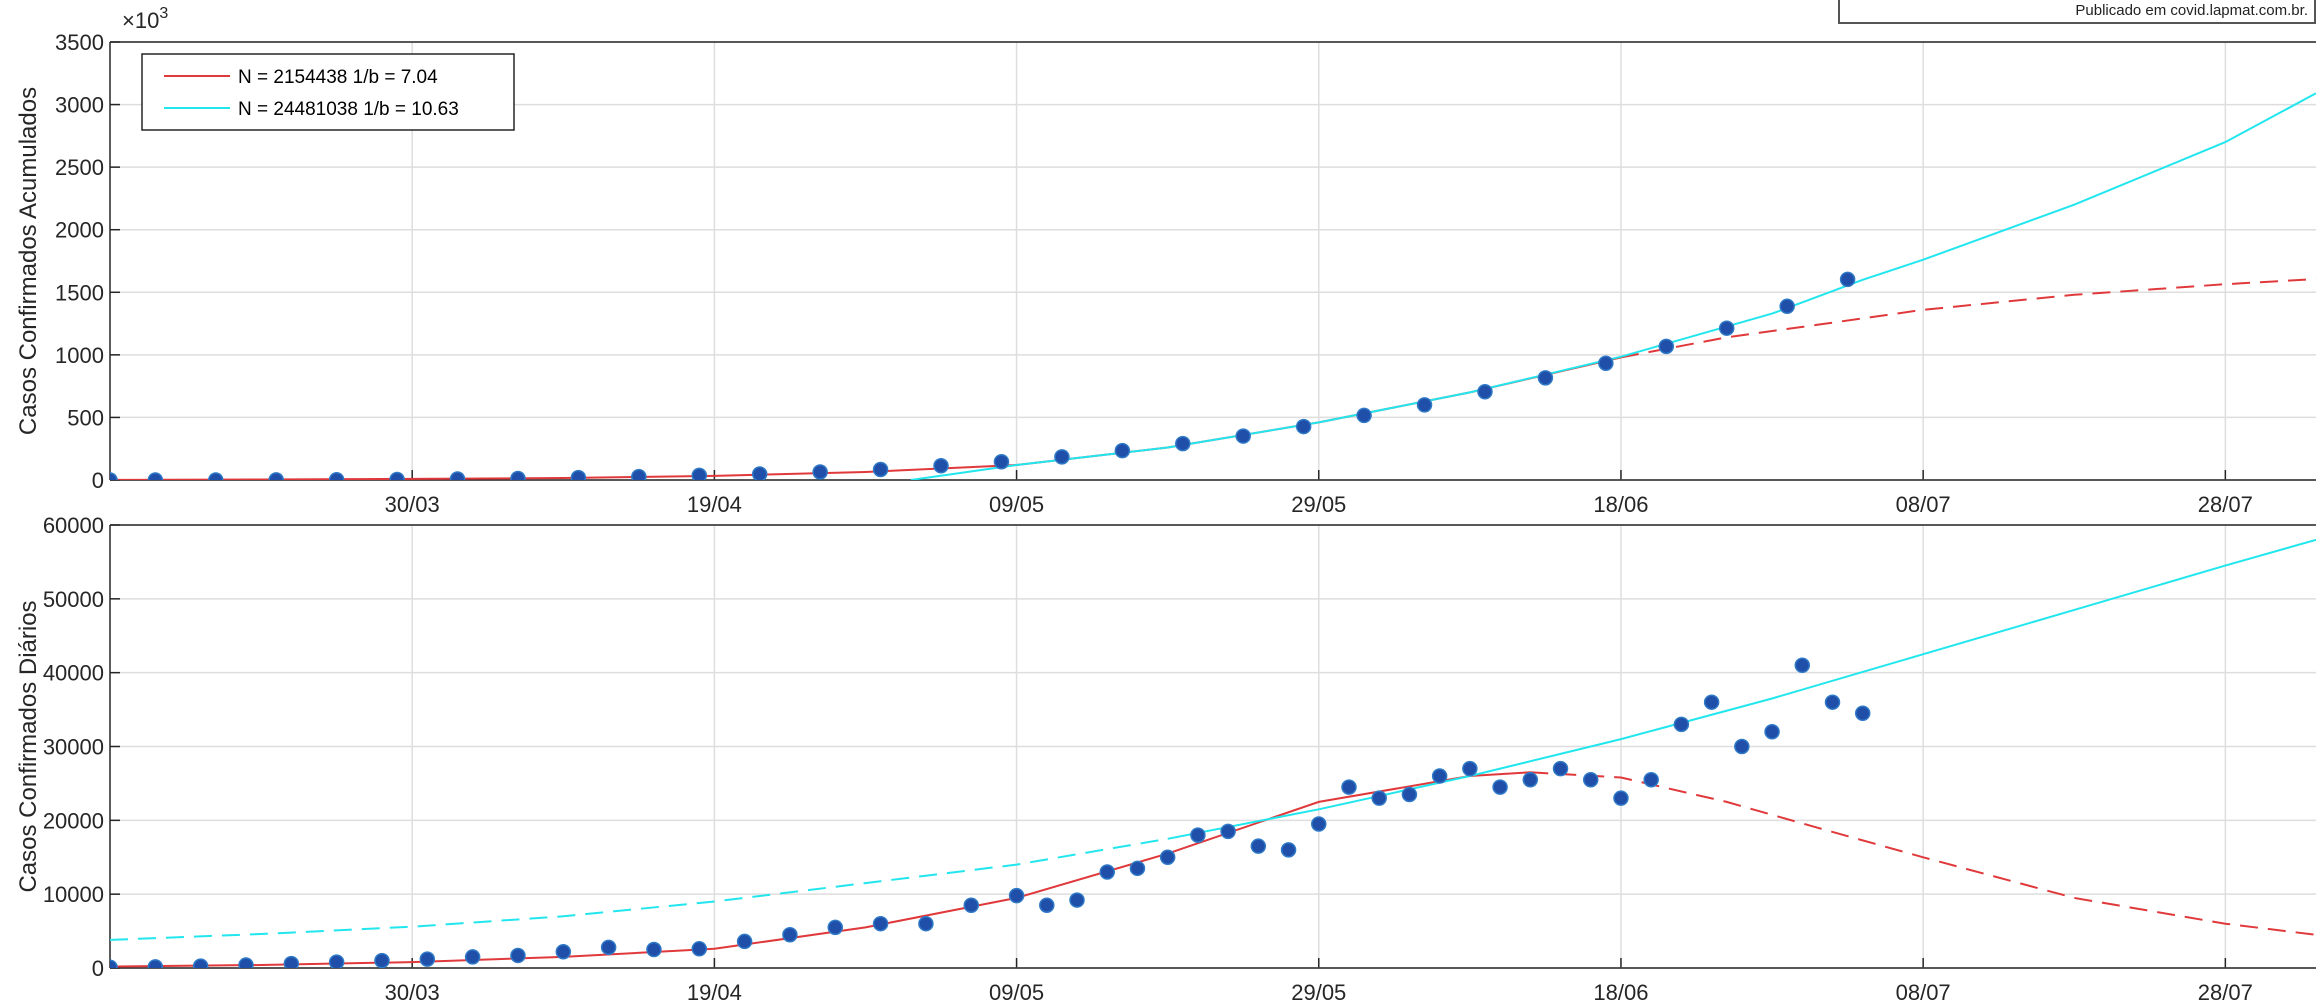  I want to click on y-tick-label: 3500, so click(79, 42).